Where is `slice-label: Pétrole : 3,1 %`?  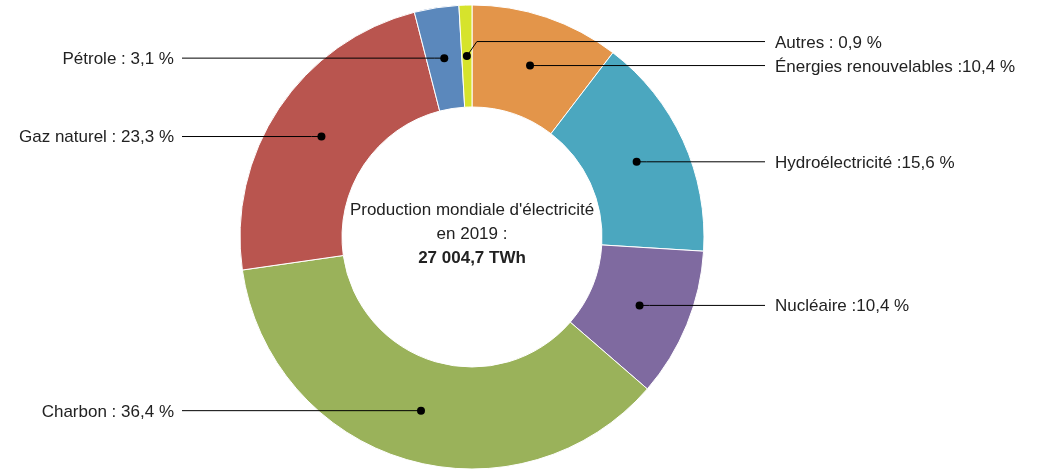
slice-label: Pétrole : 3,1 % is located at coordinates (118, 59).